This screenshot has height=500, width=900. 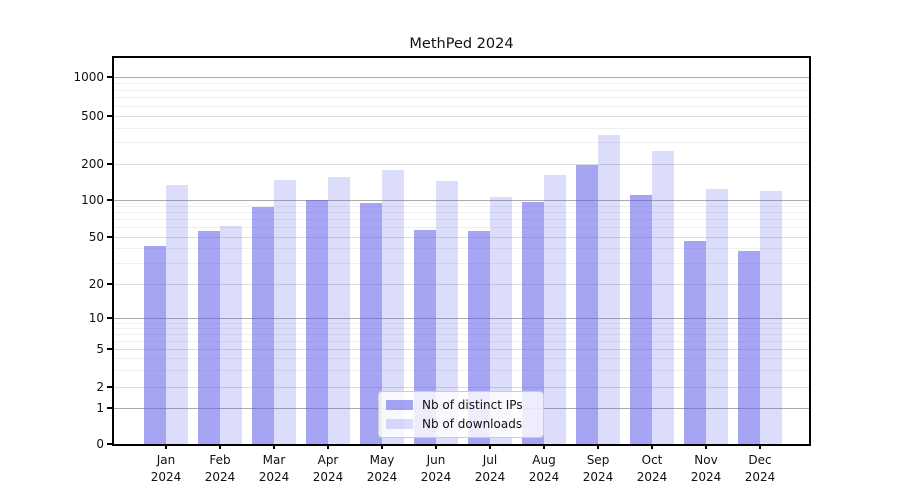 What do you see at coordinates (263, 325) in the screenshot?
I see `bar-distinct-ips-mar` at bounding box center [263, 325].